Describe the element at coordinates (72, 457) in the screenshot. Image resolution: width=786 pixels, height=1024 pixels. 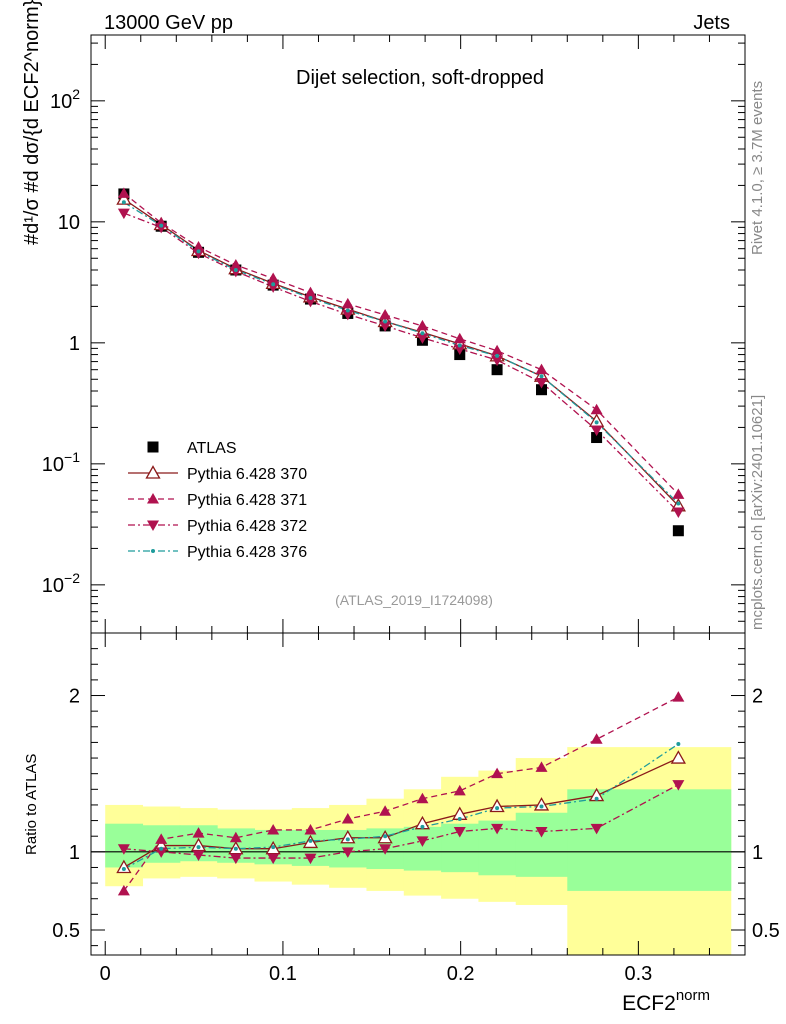
I see `main-y-tick-exp-1: −1` at that location.